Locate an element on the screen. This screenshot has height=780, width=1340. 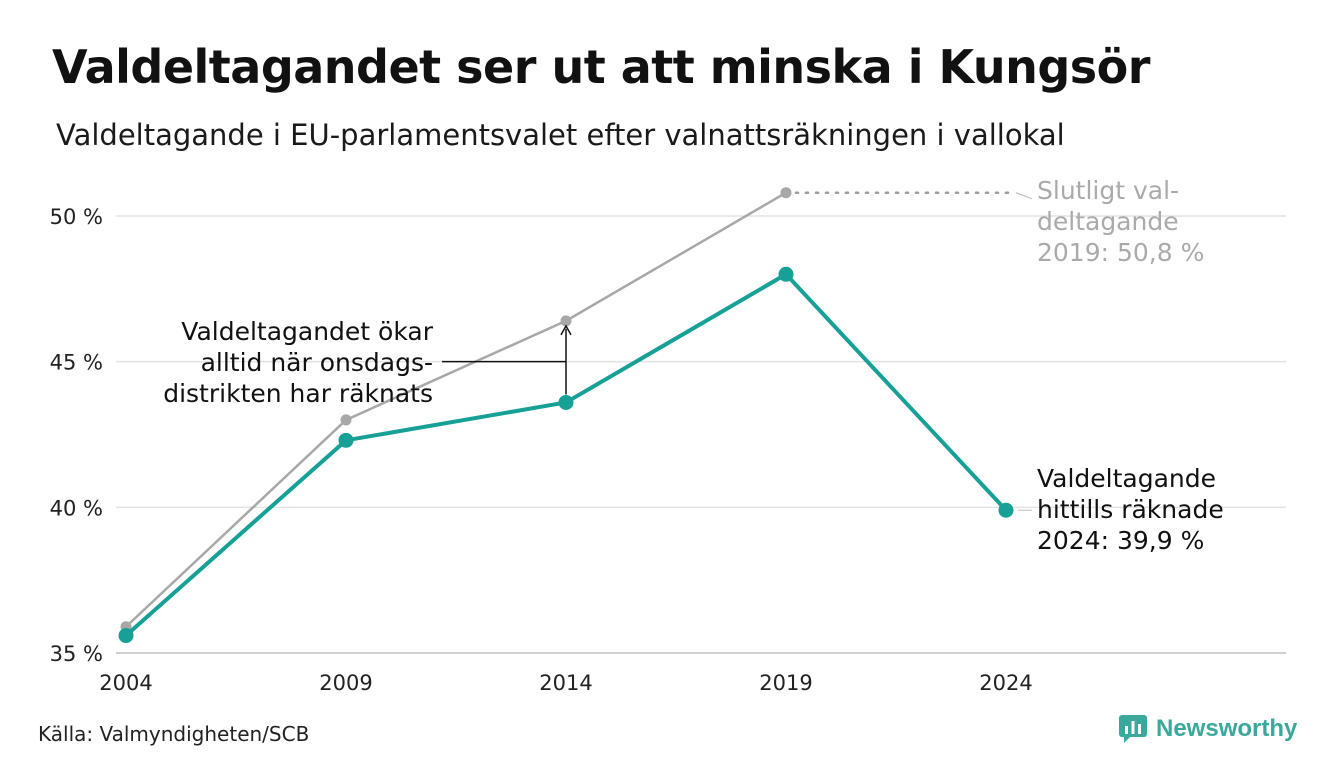
y-tick-label: 45 % is located at coordinates (76, 363).